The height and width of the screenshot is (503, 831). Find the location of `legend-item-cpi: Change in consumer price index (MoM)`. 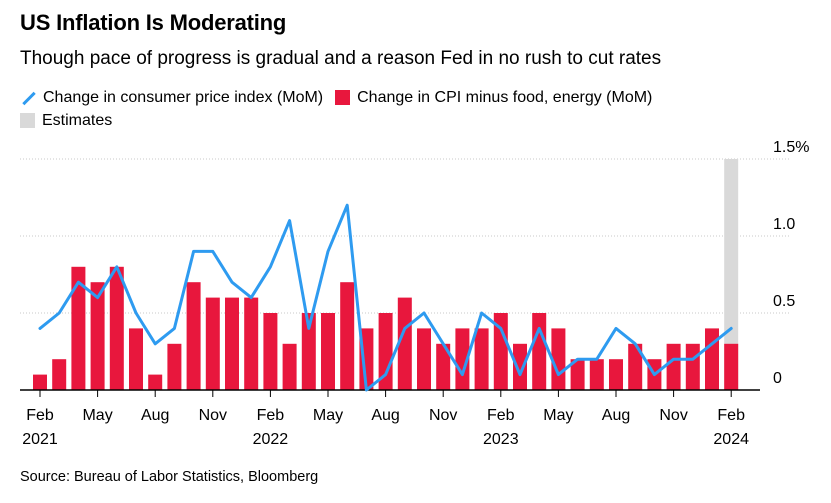

legend-item-cpi: Change in consumer price index (MoM) is located at coordinates (171, 98).